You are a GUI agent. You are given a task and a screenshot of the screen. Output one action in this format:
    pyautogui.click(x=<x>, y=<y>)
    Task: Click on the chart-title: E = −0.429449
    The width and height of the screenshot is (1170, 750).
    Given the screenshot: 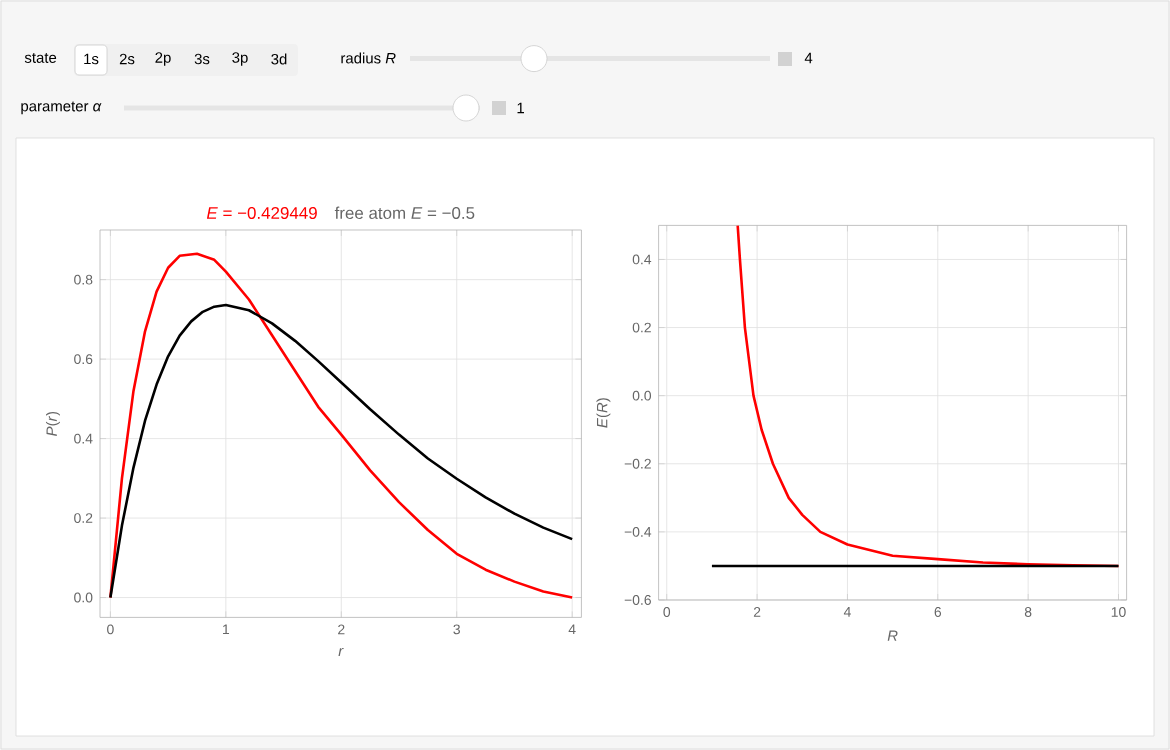 What is the action you would take?
    pyautogui.click(x=261, y=213)
    